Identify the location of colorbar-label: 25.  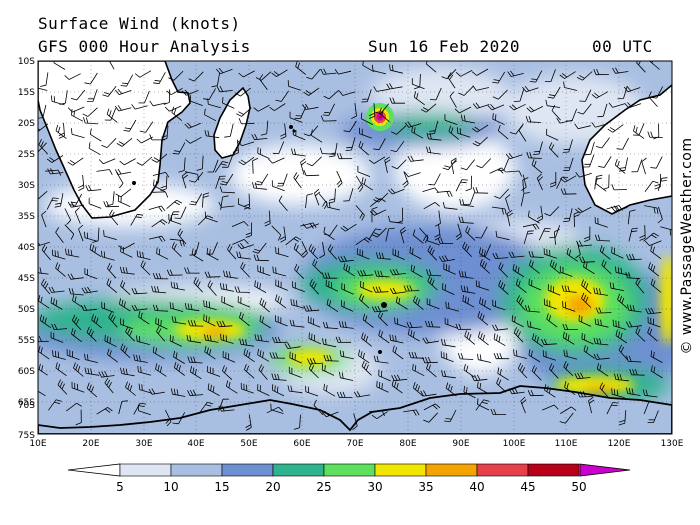
(323, 487).